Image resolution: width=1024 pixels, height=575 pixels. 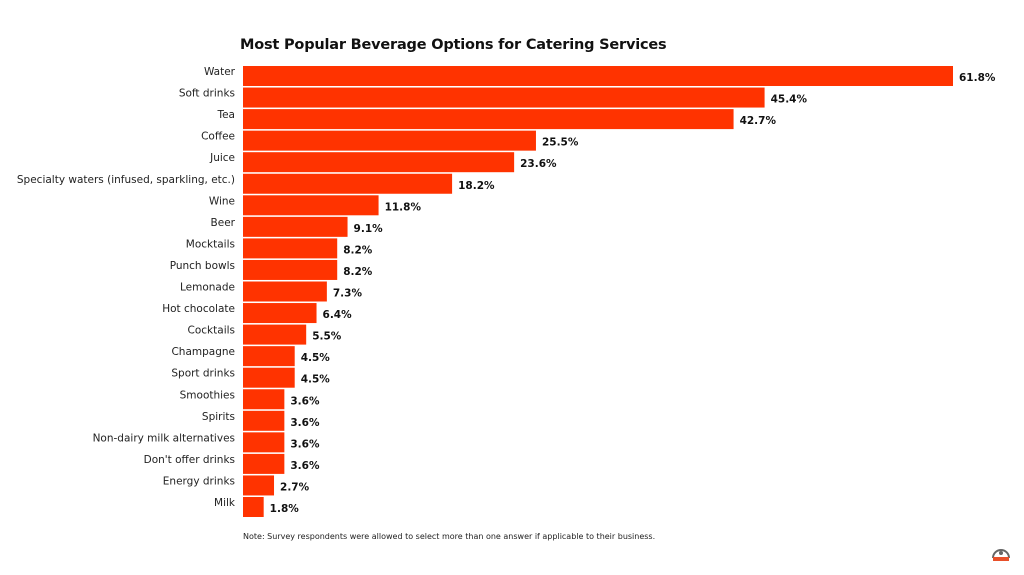 I want to click on data-label: 23.6%, so click(x=538, y=164).